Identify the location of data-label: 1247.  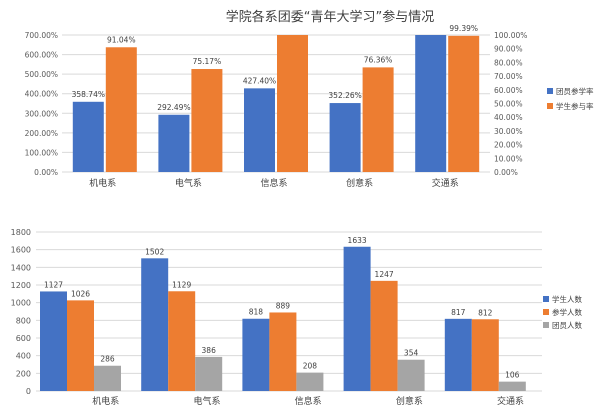
(384, 274).